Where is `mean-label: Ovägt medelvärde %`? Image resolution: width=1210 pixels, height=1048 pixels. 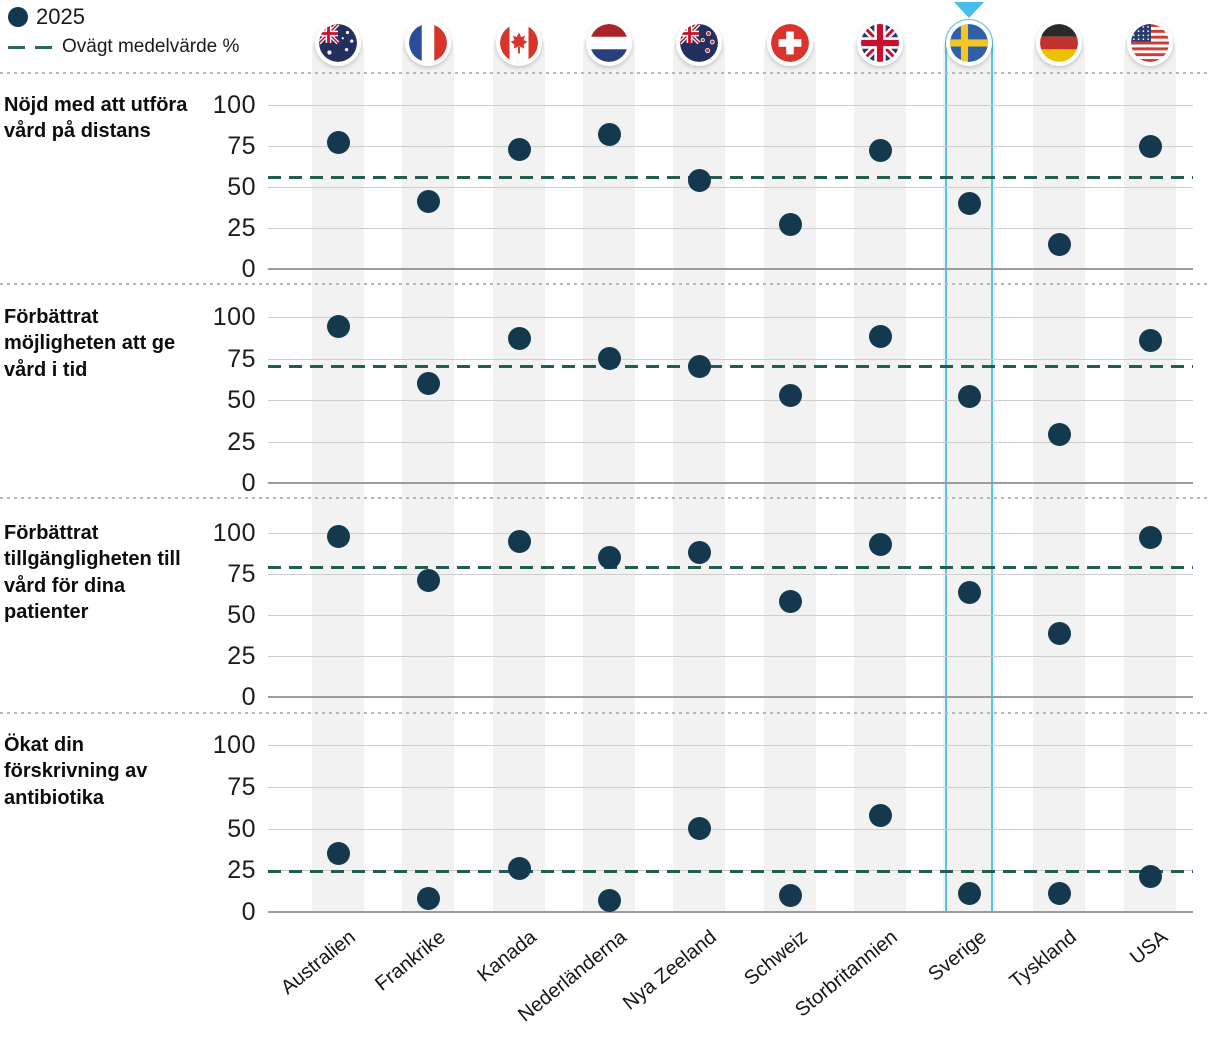
mean-label: Ovägt medelvärde % is located at coordinates (151, 46).